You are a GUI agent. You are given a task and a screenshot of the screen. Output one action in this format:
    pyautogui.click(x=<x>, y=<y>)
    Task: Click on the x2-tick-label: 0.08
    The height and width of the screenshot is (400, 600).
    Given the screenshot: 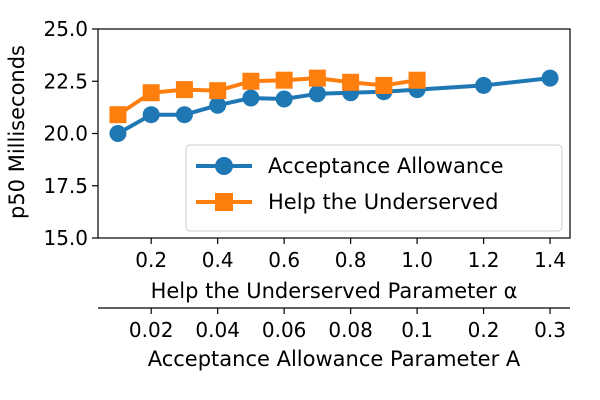 What is the action you would take?
    pyautogui.click(x=350, y=330)
    